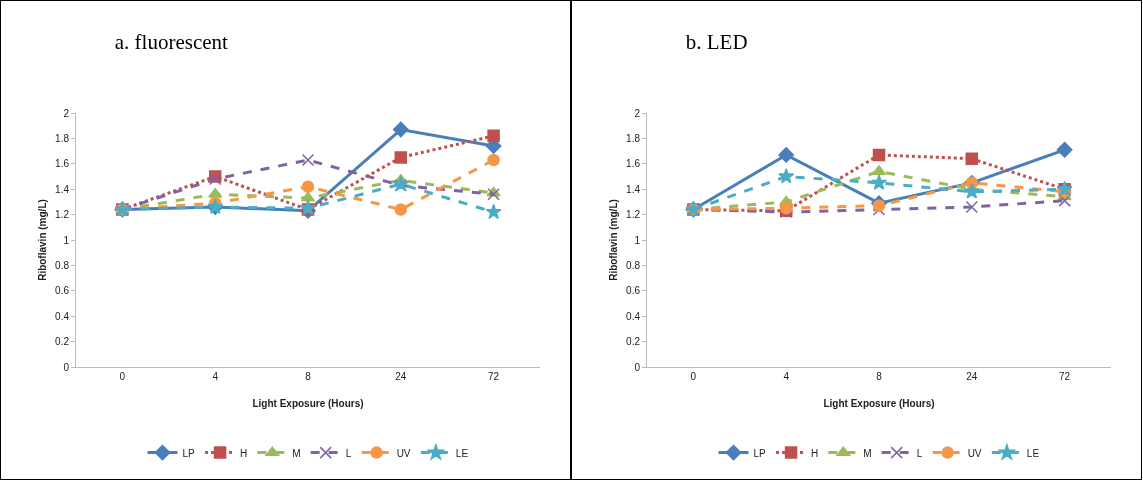 This screenshot has width=1143, height=482. What do you see at coordinates (171, 42) in the screenshot?
I see `chart-title: a. fluorescent` at bounding box center [171, 42].